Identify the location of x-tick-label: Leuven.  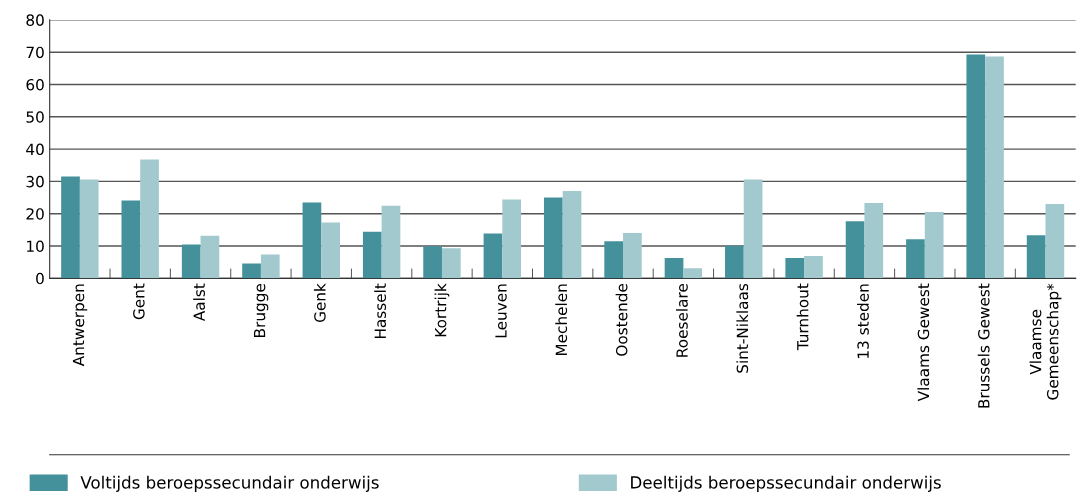
(501, 311).